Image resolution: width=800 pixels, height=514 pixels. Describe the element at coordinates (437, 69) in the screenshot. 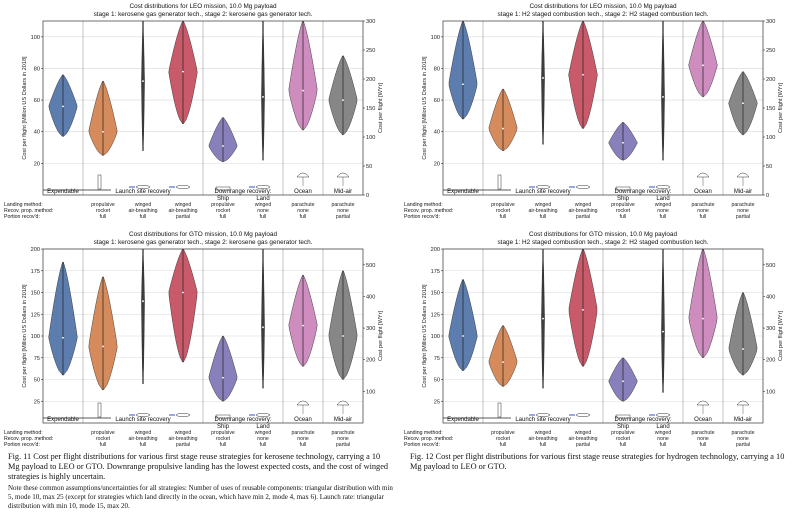

I see `y-tick-label: 80` at that location.